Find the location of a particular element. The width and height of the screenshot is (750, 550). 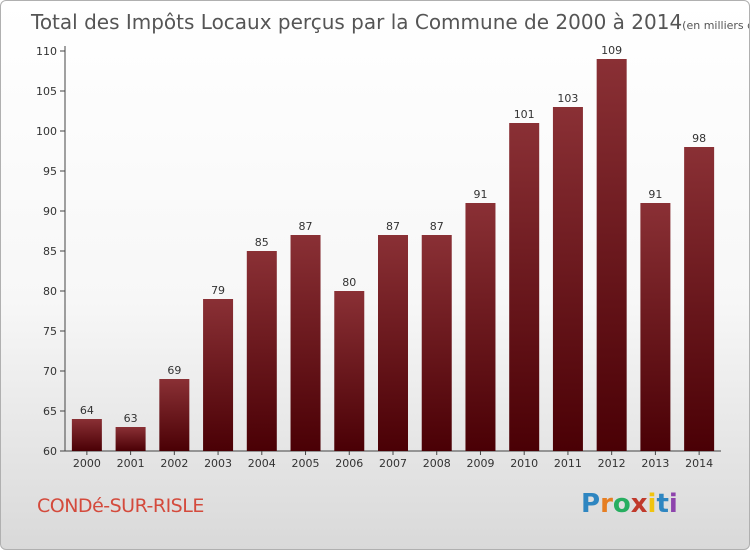

y-tick-label: 100 is located at coordinates (46, 131).